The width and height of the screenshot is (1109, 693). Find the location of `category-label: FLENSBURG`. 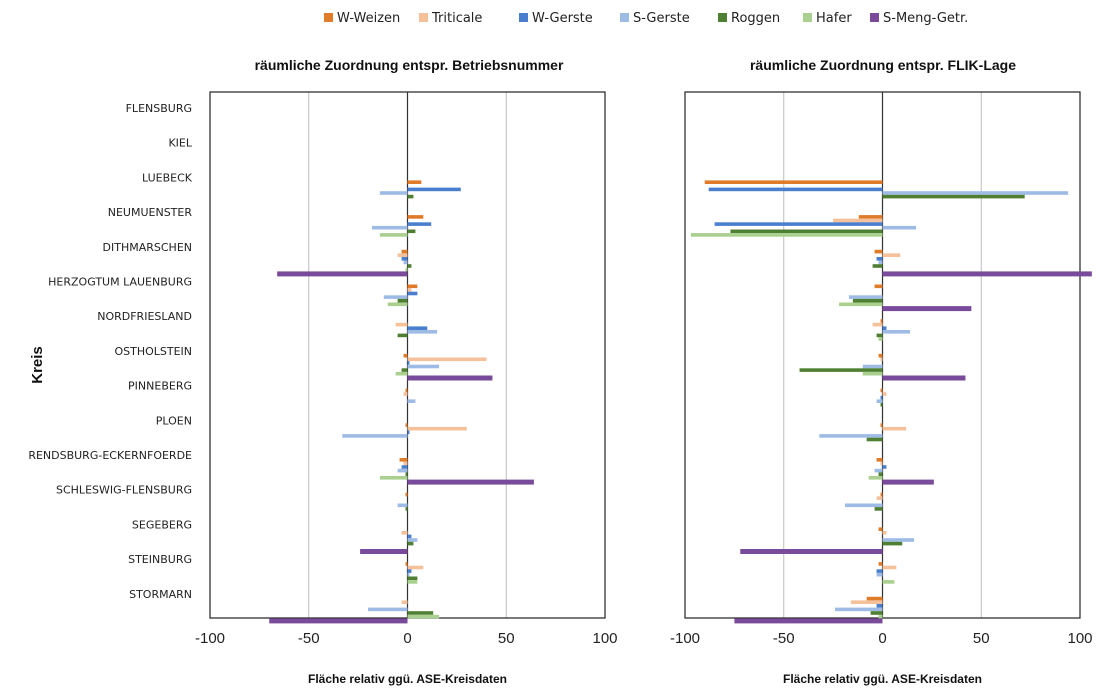

category-label: FLENSBURG is located at coordinates (159, 108).